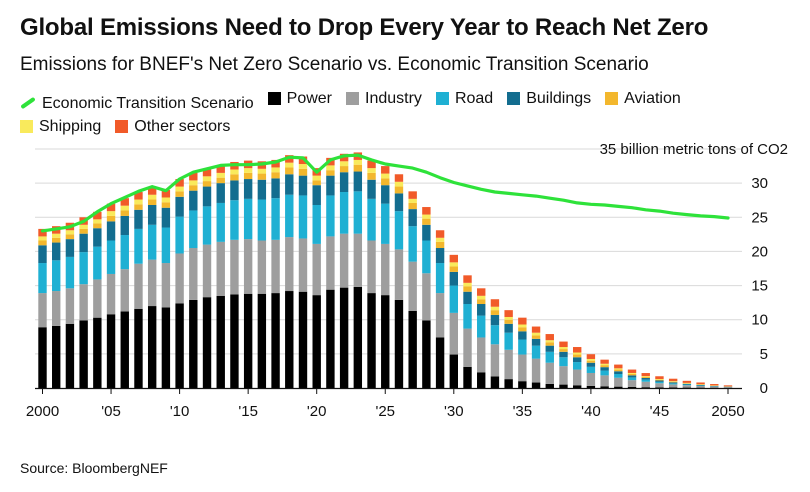  I want to click on y-tick-label: 10, so click(759, 320).